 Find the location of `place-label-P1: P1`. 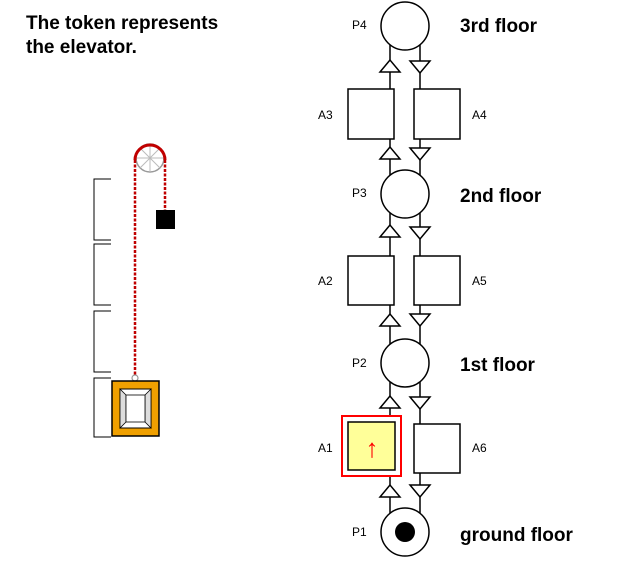

place-label-P1: P1 is located at coordinates (359, 532).